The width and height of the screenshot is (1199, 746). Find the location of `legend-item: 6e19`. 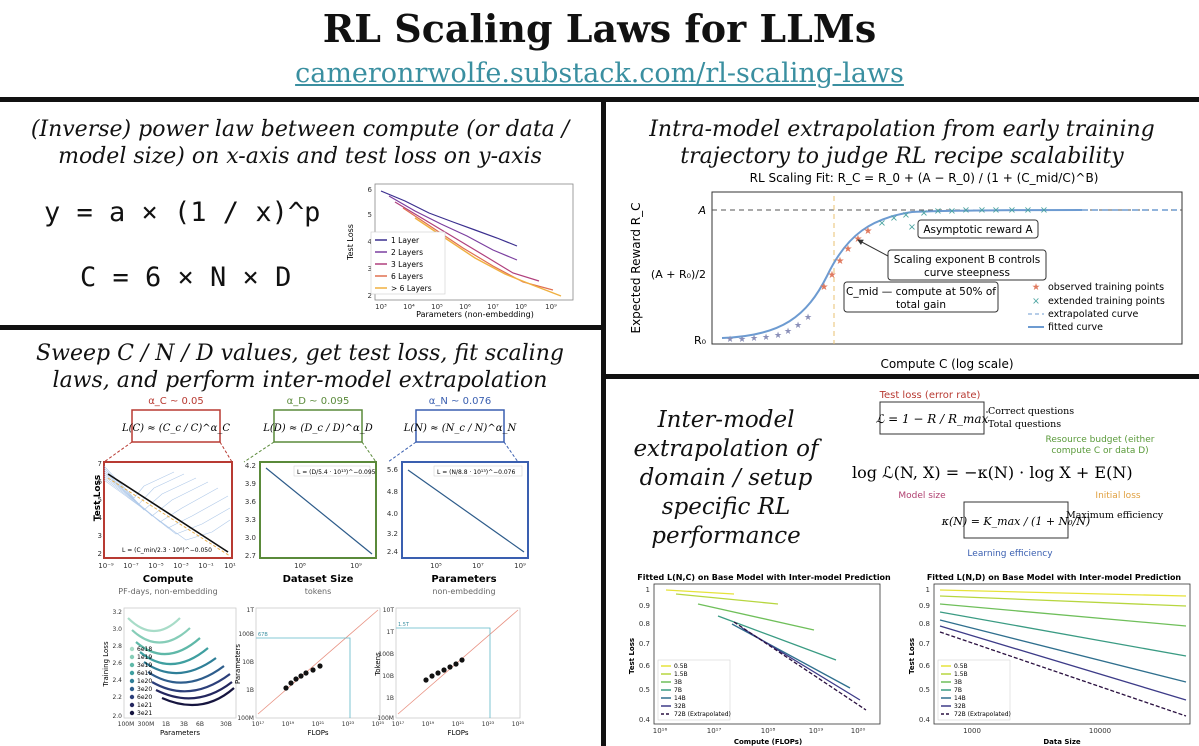

legend-item: 6e19 is located at coordinates (144, 673).